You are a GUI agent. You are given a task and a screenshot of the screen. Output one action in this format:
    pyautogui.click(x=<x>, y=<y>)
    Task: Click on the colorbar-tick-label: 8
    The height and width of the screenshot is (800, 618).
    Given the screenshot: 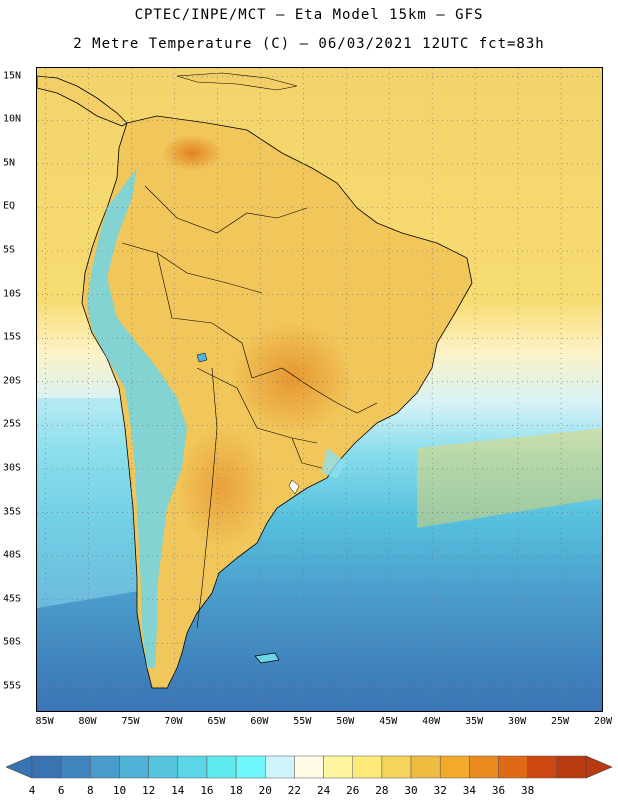 What is the action you would take?
    pyautogui.click(x=90, y=790)
    